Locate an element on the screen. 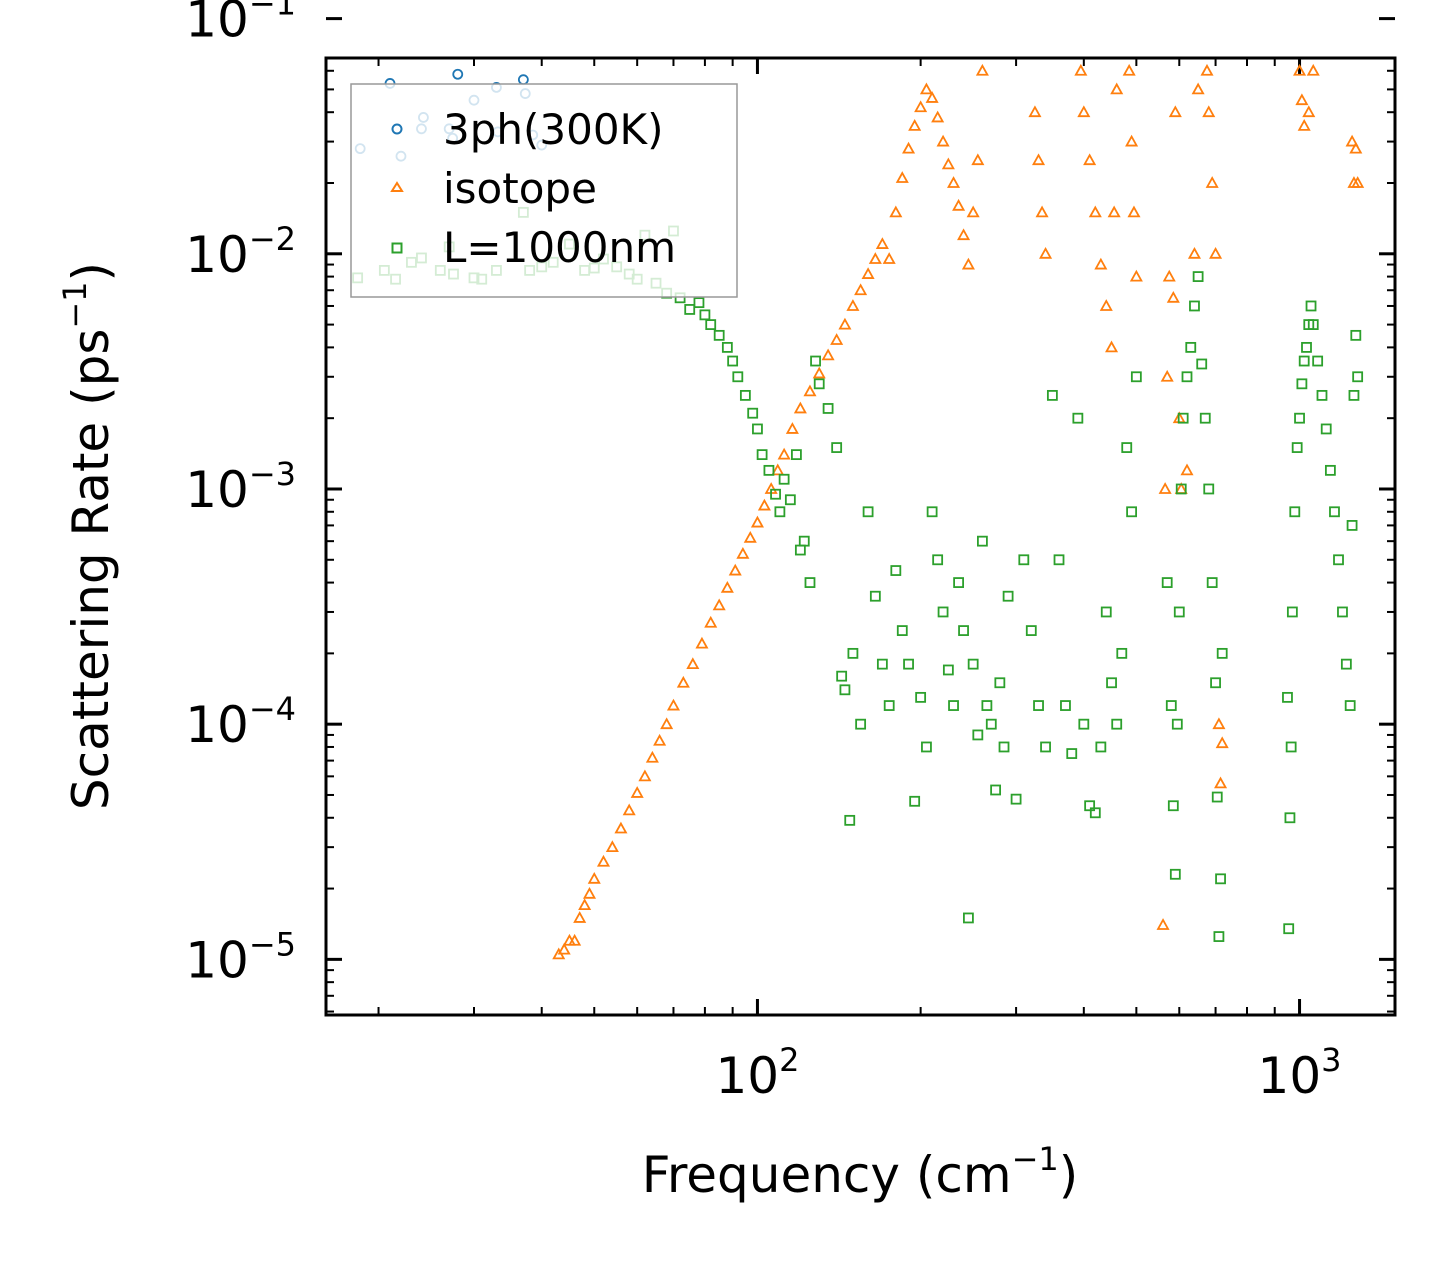 The image size is (1455, 1265). y-axis-title: Scattering Rate (ps−1) is located at coordinates (88, 536).